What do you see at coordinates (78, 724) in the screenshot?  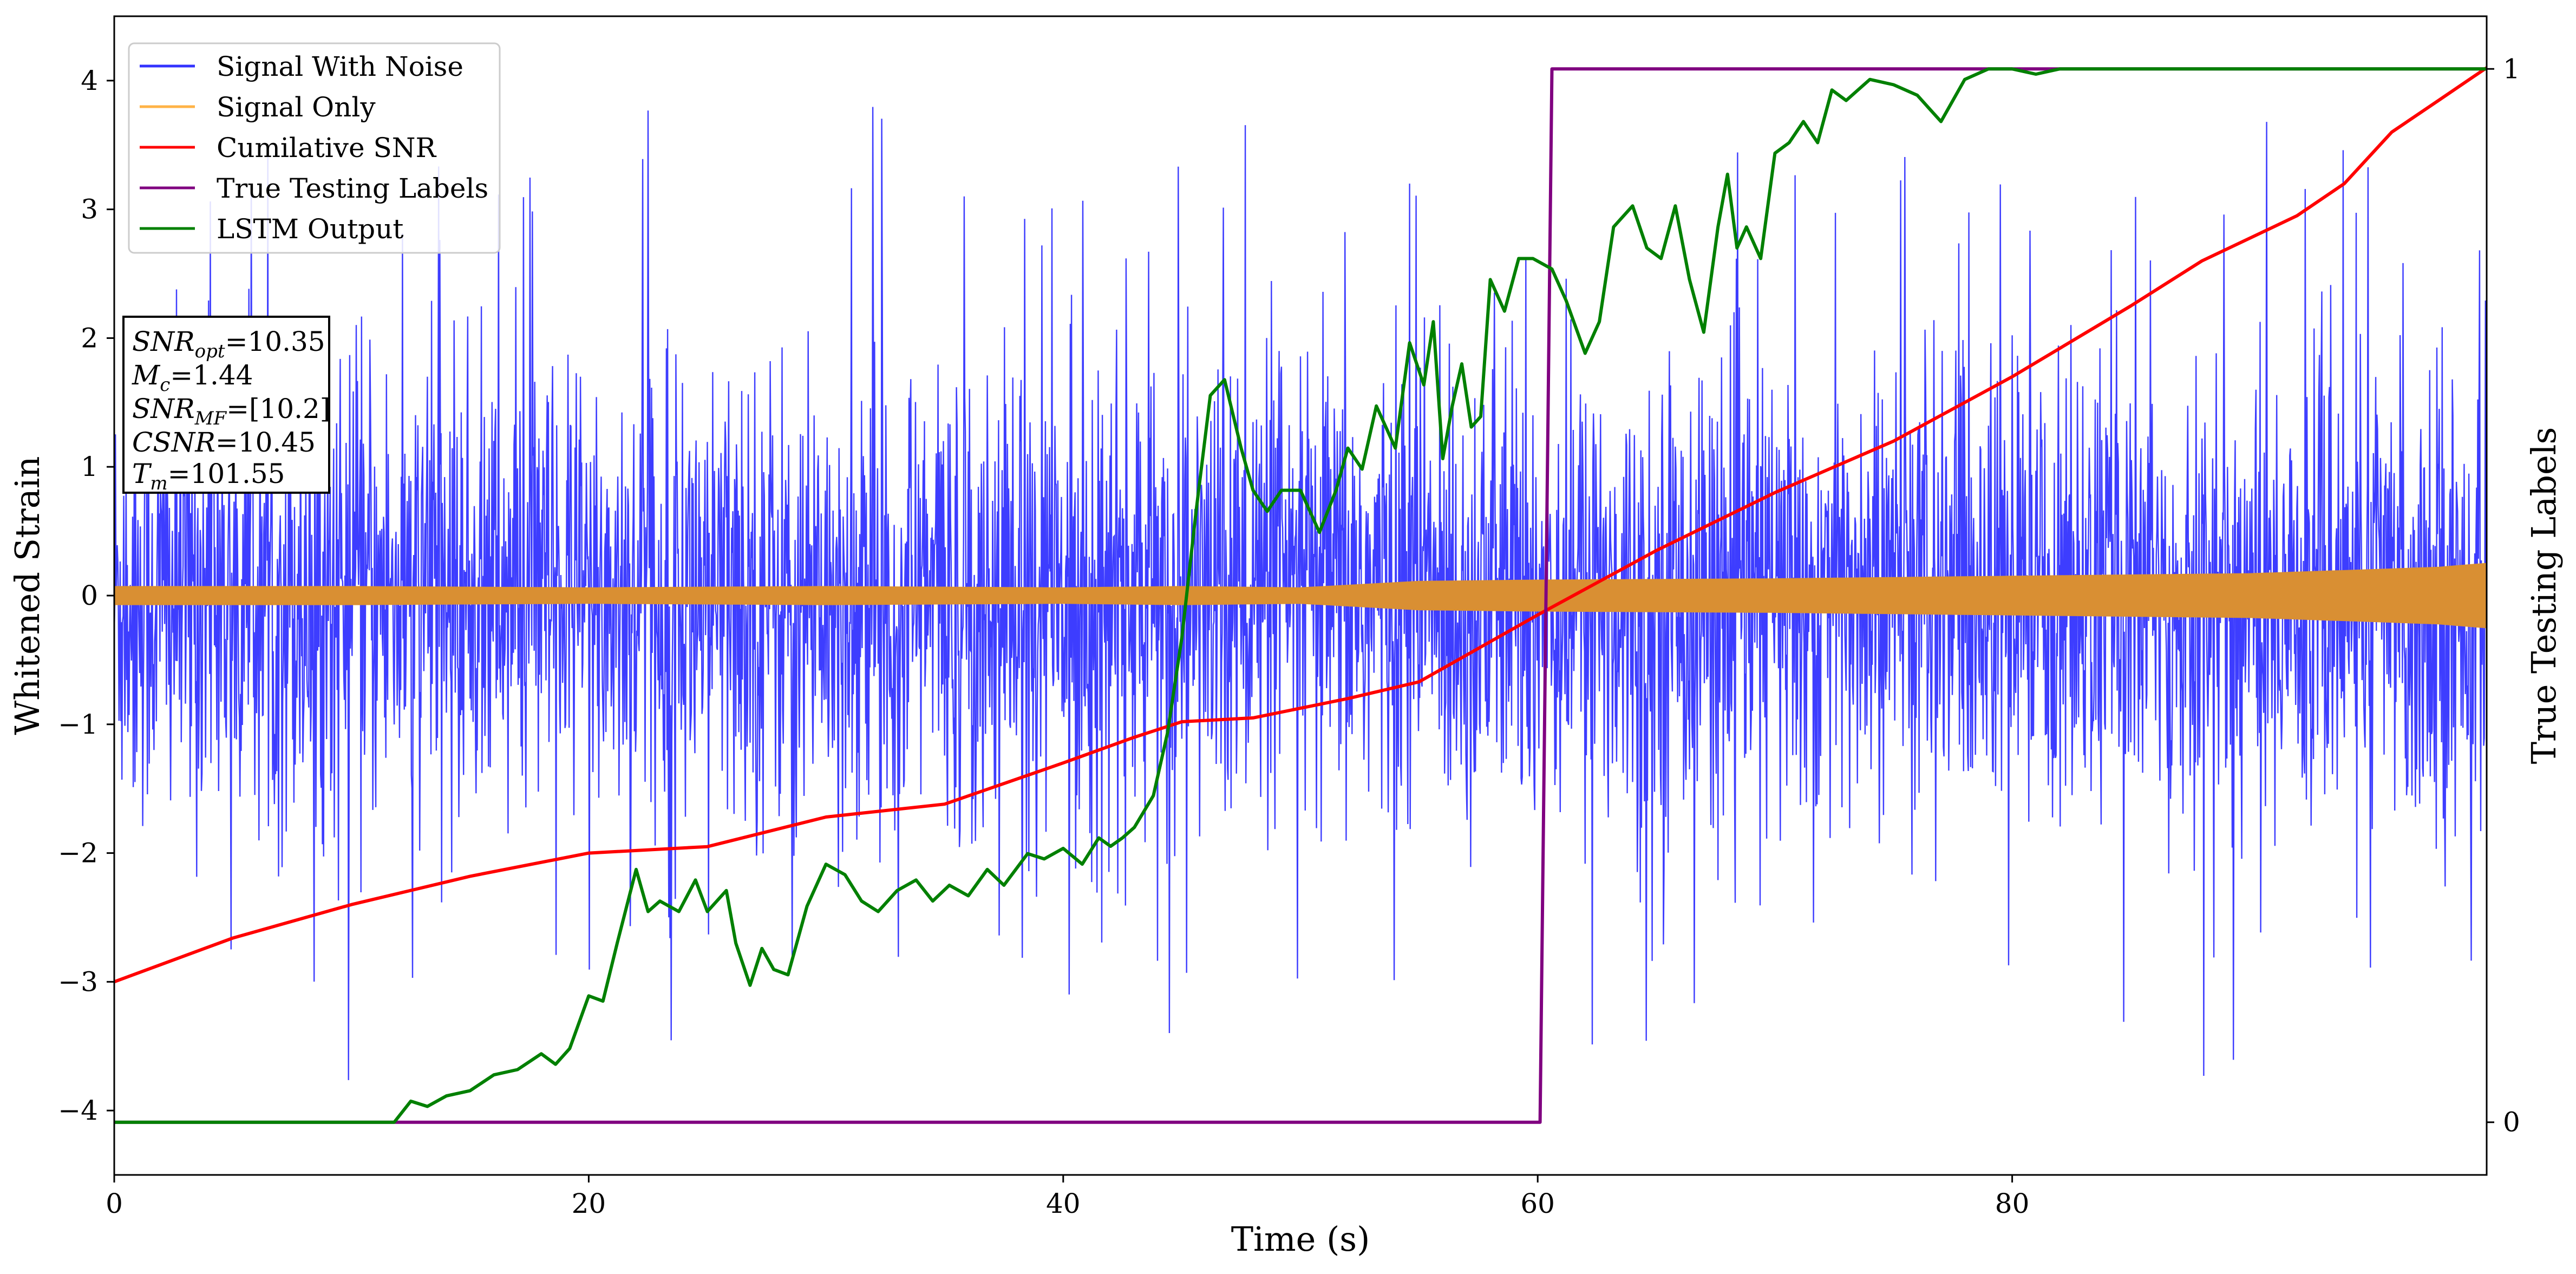 I see `y-tick-label: −1` at bounding box center [78, 724].